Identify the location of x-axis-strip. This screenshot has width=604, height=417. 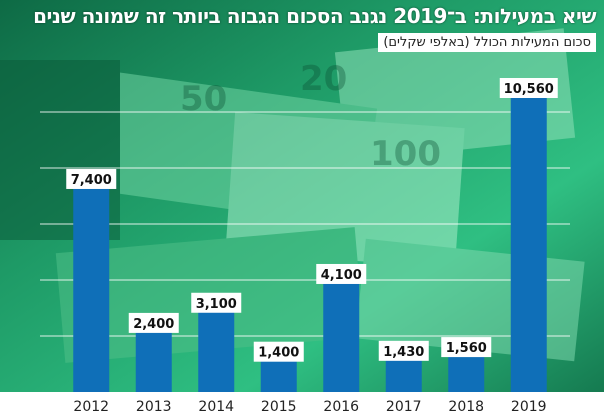
(302, 404).